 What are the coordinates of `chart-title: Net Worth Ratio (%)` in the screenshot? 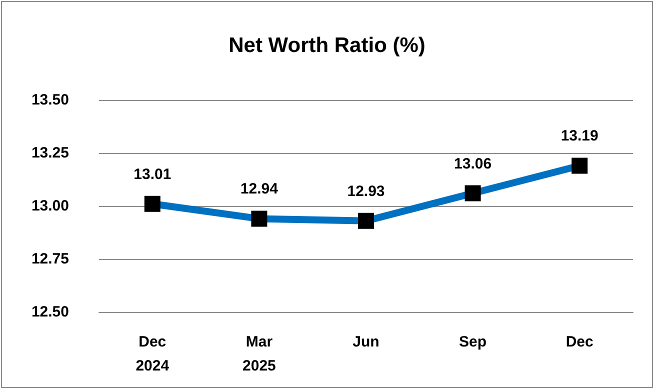 It's located at (327, 45).